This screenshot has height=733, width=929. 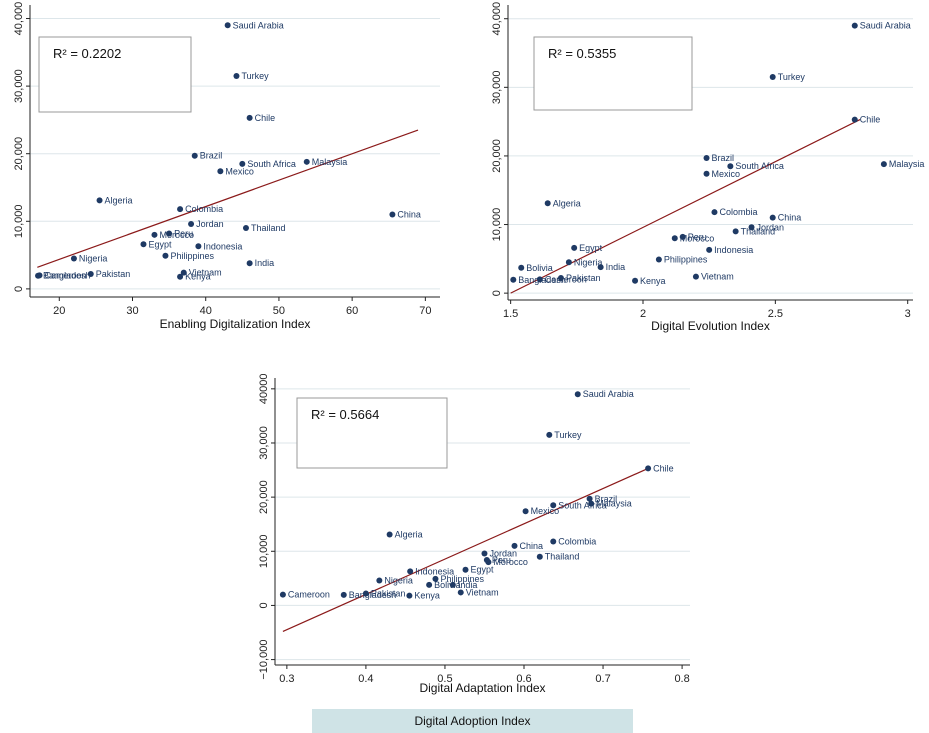 What do you see at coordinates (497, 87) in the screenshot?
I see `y-tick-label: 30,000` at bounding box center [497, 87].